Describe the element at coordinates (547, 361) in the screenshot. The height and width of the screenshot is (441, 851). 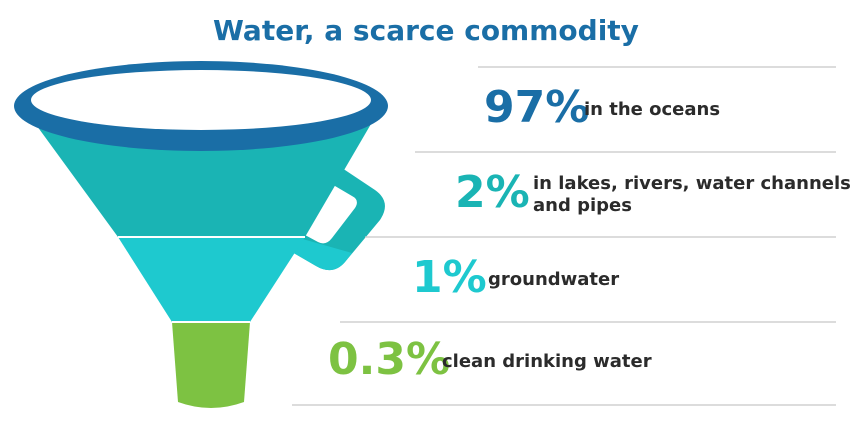
I see `description: clean drinking water` at that location.